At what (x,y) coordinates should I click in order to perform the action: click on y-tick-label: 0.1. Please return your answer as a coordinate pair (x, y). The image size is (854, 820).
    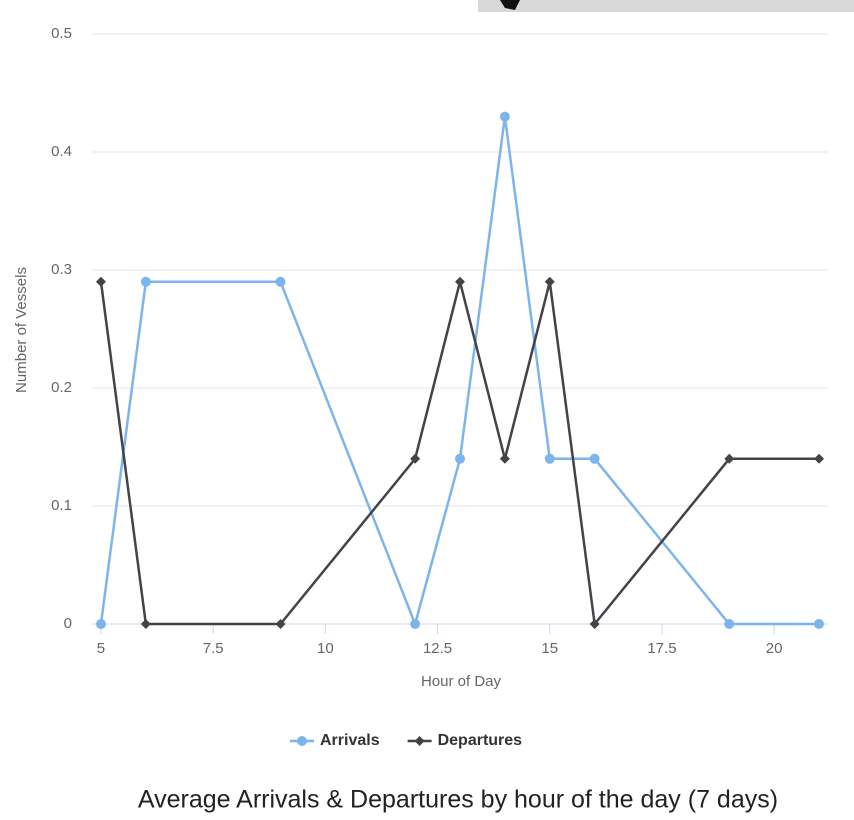
    Looking at the image, I should click on (61, 505).